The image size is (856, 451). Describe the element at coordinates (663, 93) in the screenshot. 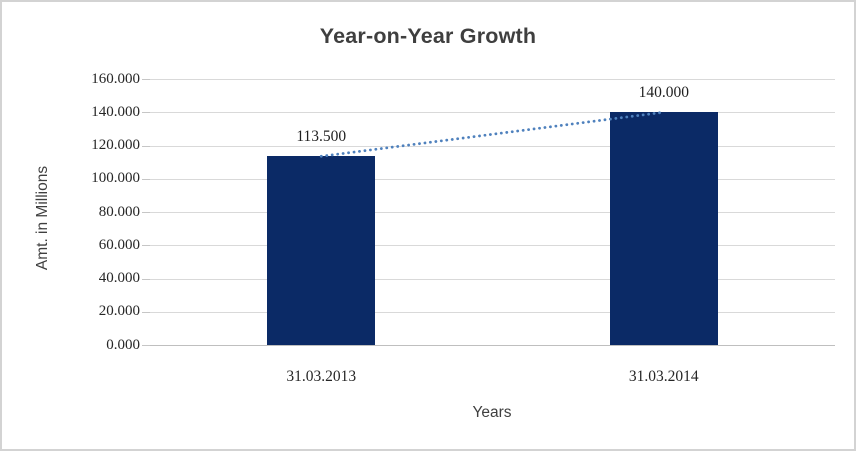

I see `bar-value-label: 140.000` at that location.